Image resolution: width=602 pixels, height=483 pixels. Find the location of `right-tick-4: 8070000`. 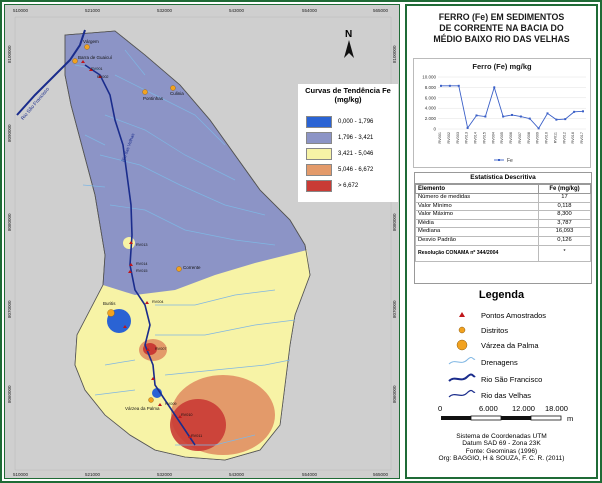

right-tick-4: 8070000 is located at coordinates (394, 309).